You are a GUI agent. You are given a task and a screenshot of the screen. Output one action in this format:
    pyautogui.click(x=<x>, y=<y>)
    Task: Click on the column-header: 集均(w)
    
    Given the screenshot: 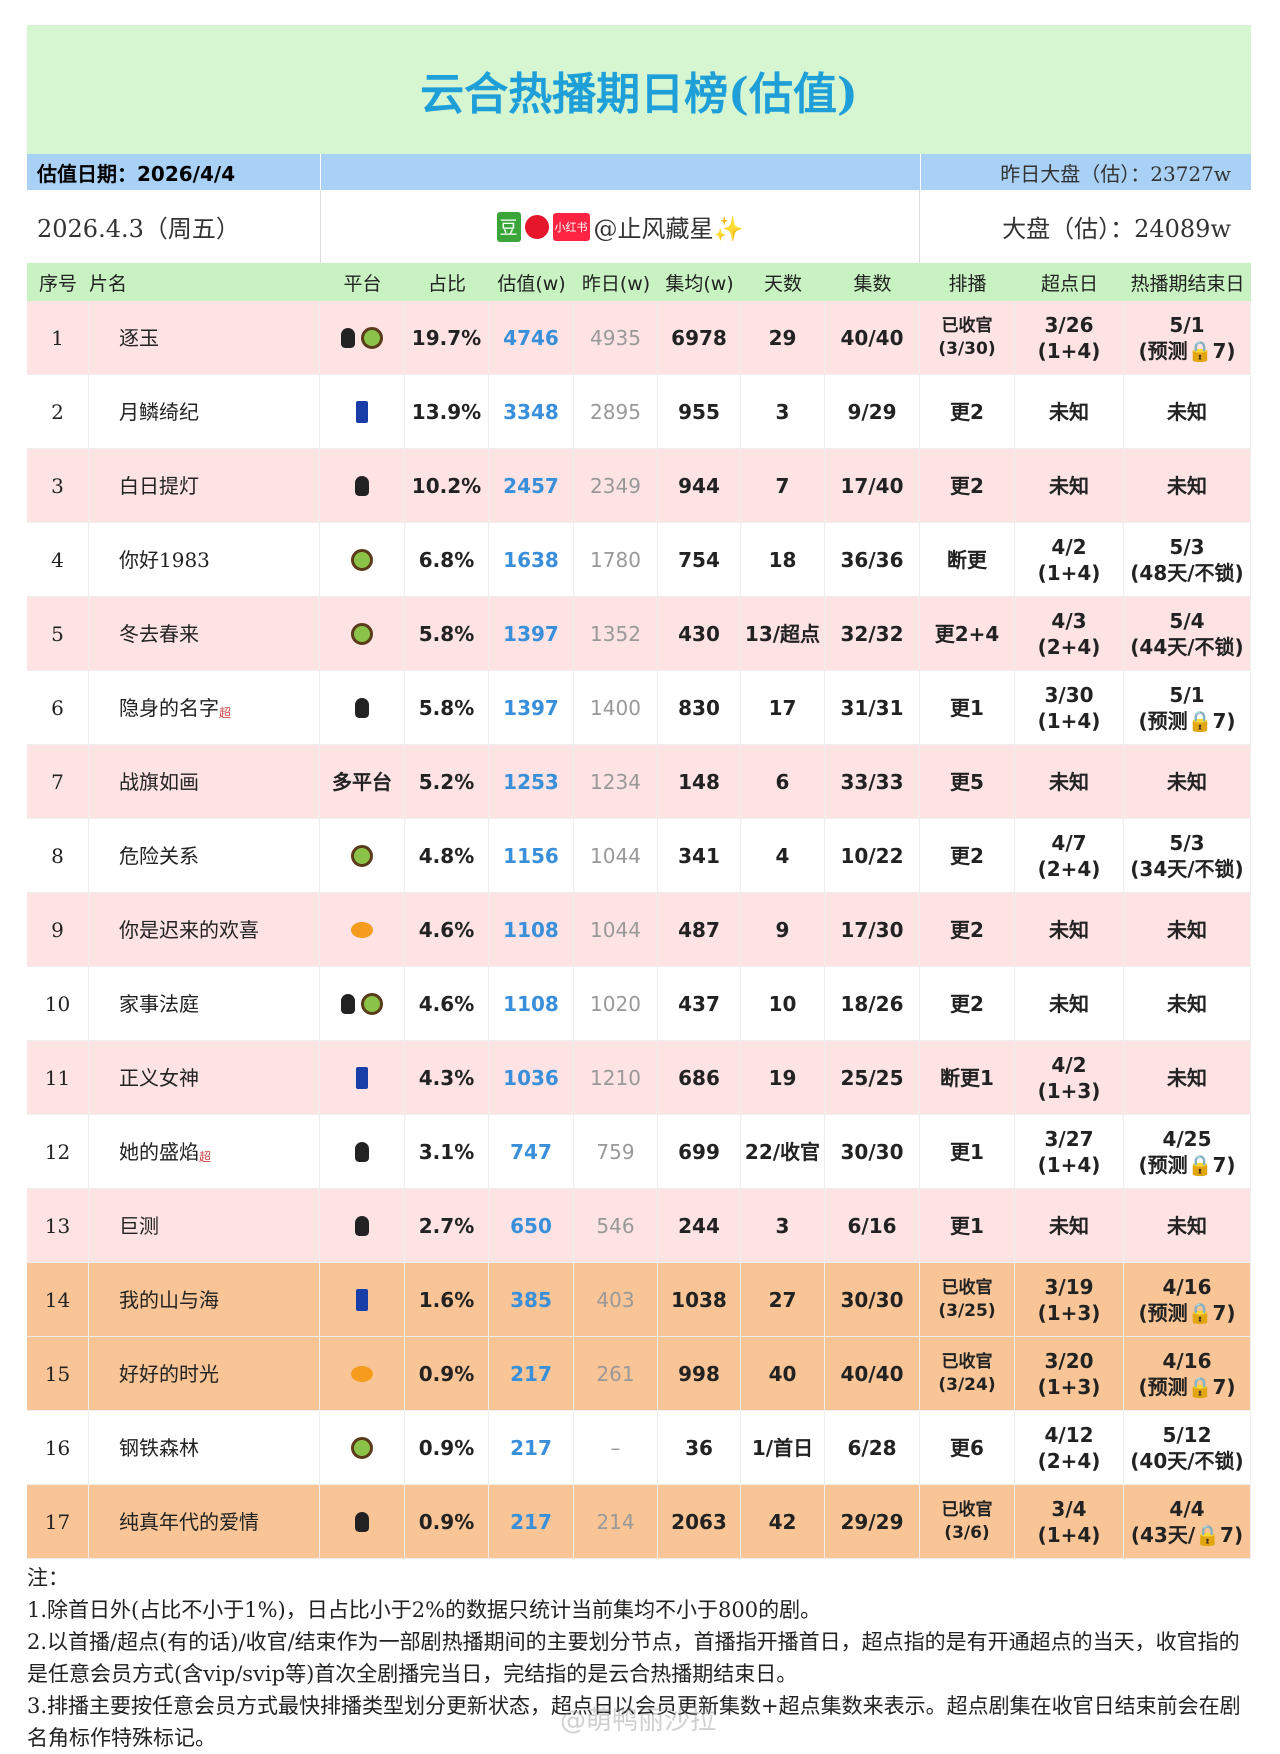 What is the action you would take?
    pyautogui.click(x=699, y=283)
    